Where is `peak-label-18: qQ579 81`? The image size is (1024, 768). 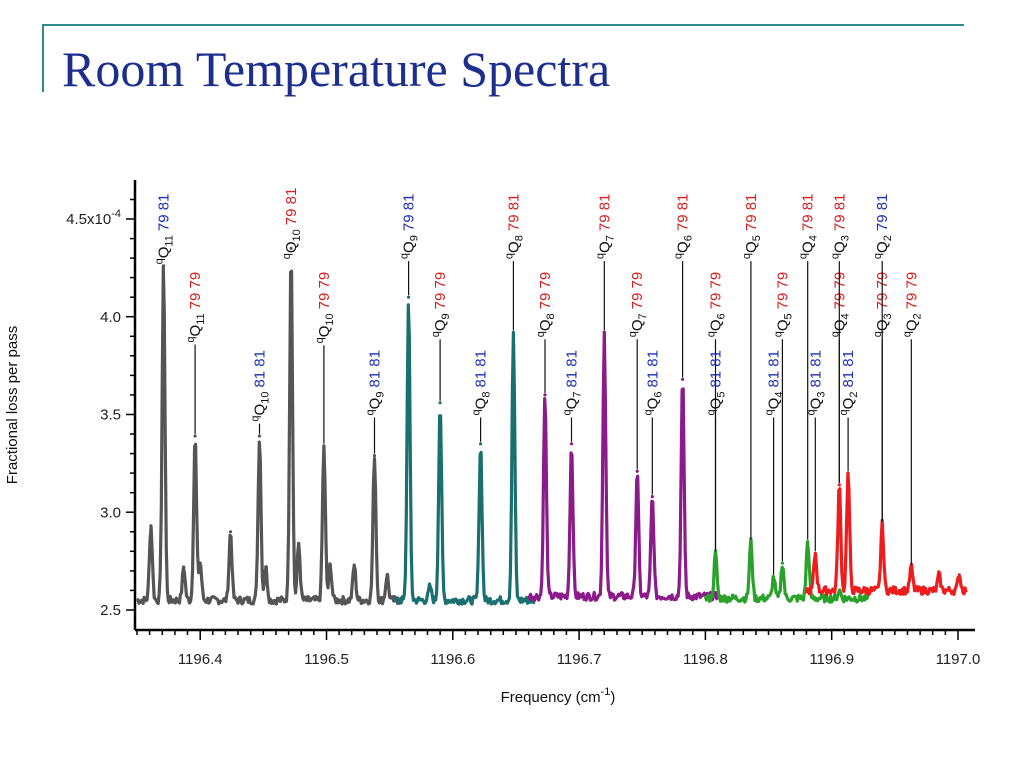
peak-label-18: qQ579 81 is located at coordinates (752, 226).